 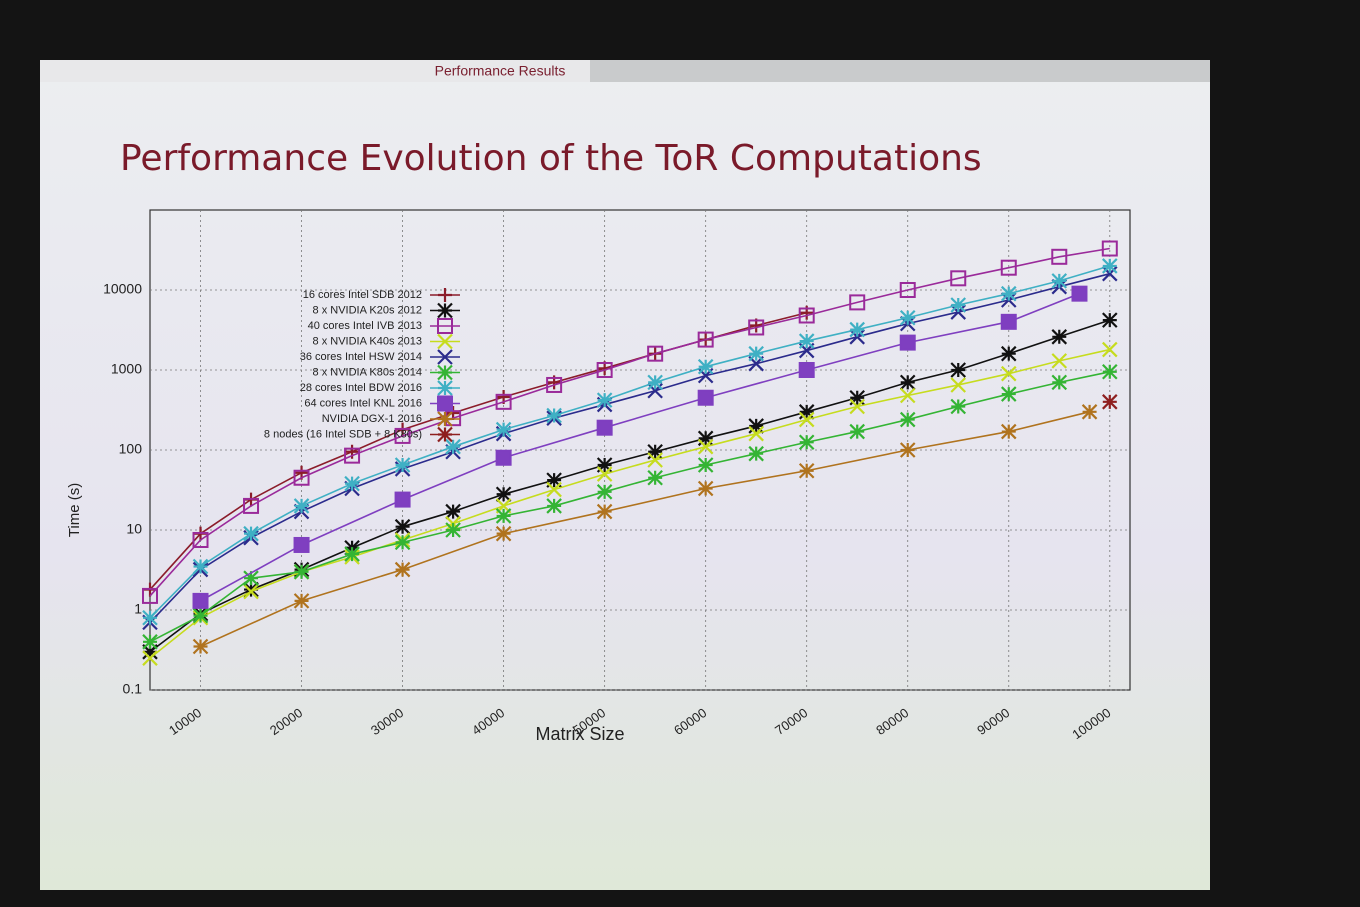 What do you see at coordinates (133, 689) in the screenshot?
I see `y-tick-label: 0.1` at bounding box center [133, 689].